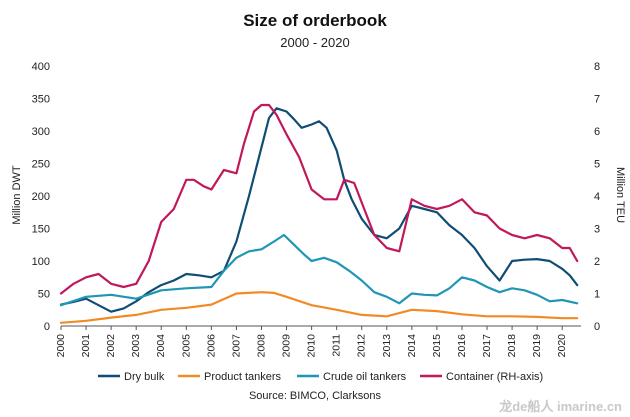 This screenshot has width=630, height=417. Describe the element at coordinates (362, 346) in the screenshot. I see `x-tick-label: 2012` at that location.